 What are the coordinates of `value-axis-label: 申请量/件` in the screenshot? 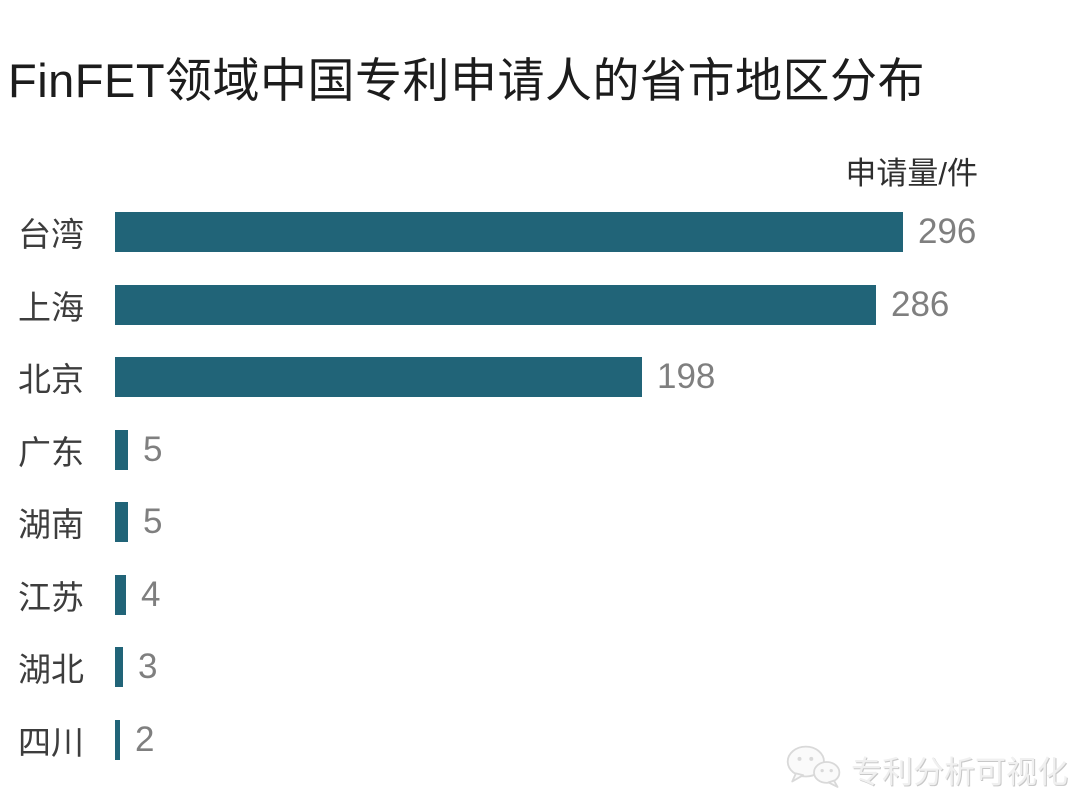 It's located at (911, 173).